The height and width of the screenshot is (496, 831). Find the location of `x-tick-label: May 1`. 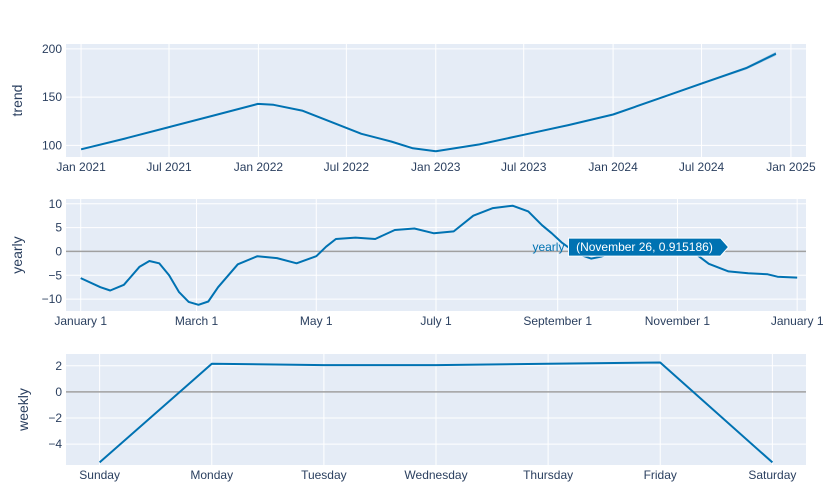

x-tick-label: May 1 is located at coordinates (316, 321).